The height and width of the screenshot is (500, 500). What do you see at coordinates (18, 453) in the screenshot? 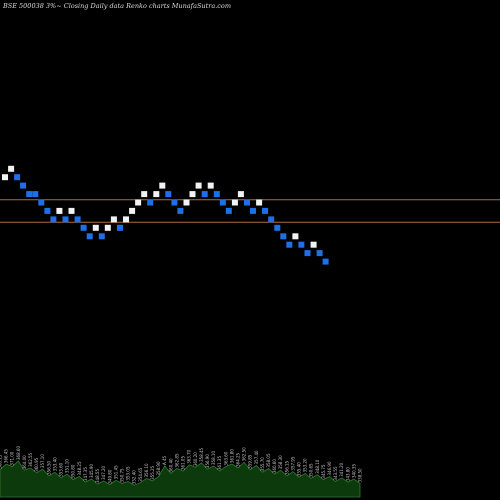
I see `volume-label: 368.60` at bounding box center [18, 453].